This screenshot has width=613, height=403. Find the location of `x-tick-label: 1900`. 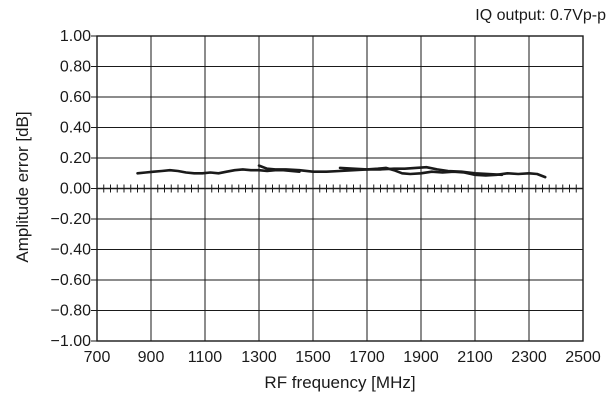

x-tick-label: 1900 is located at coordinates (421, 357).